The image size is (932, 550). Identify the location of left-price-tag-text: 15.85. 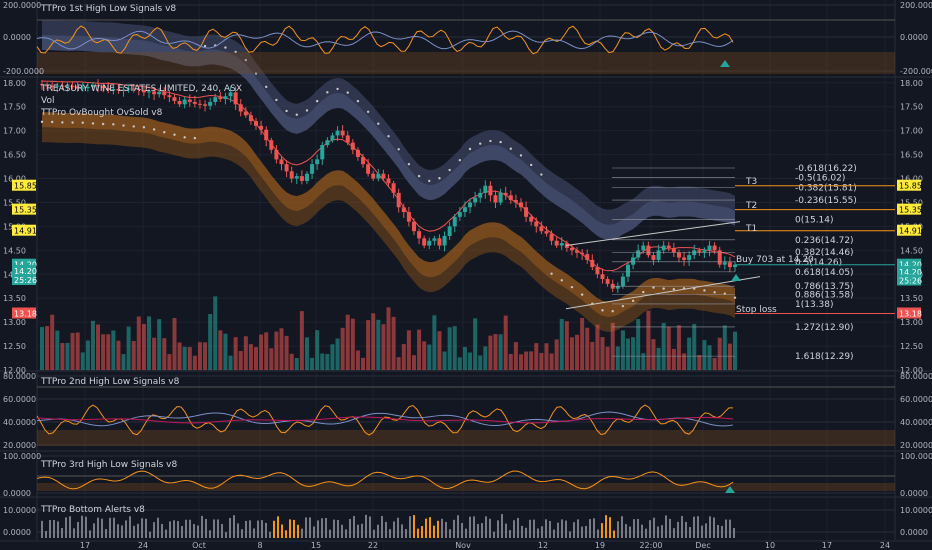
(25, 186).